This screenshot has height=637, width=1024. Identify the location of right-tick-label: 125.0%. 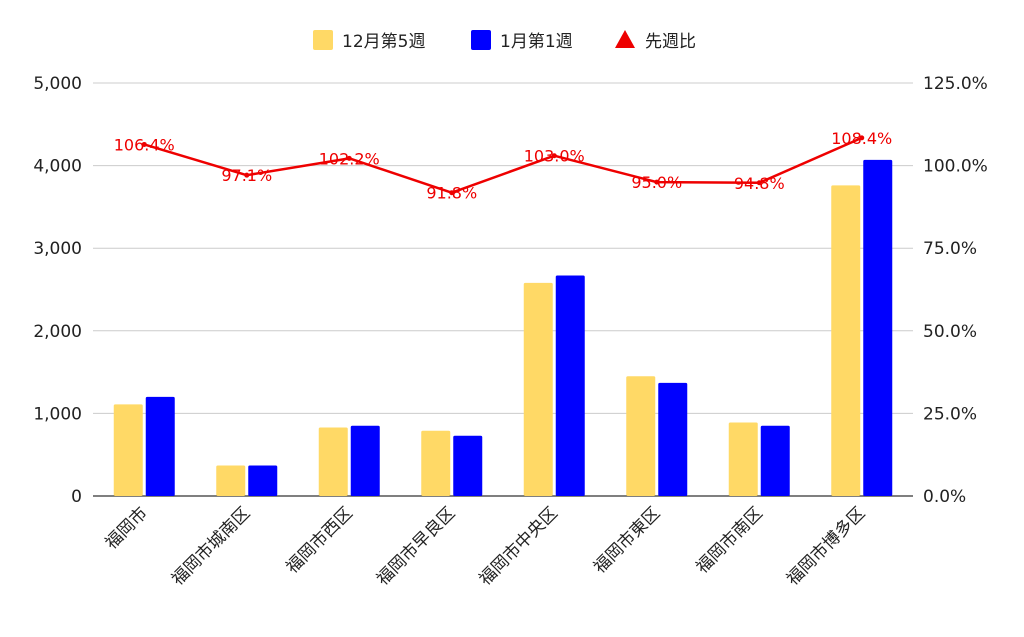
(955, 84).